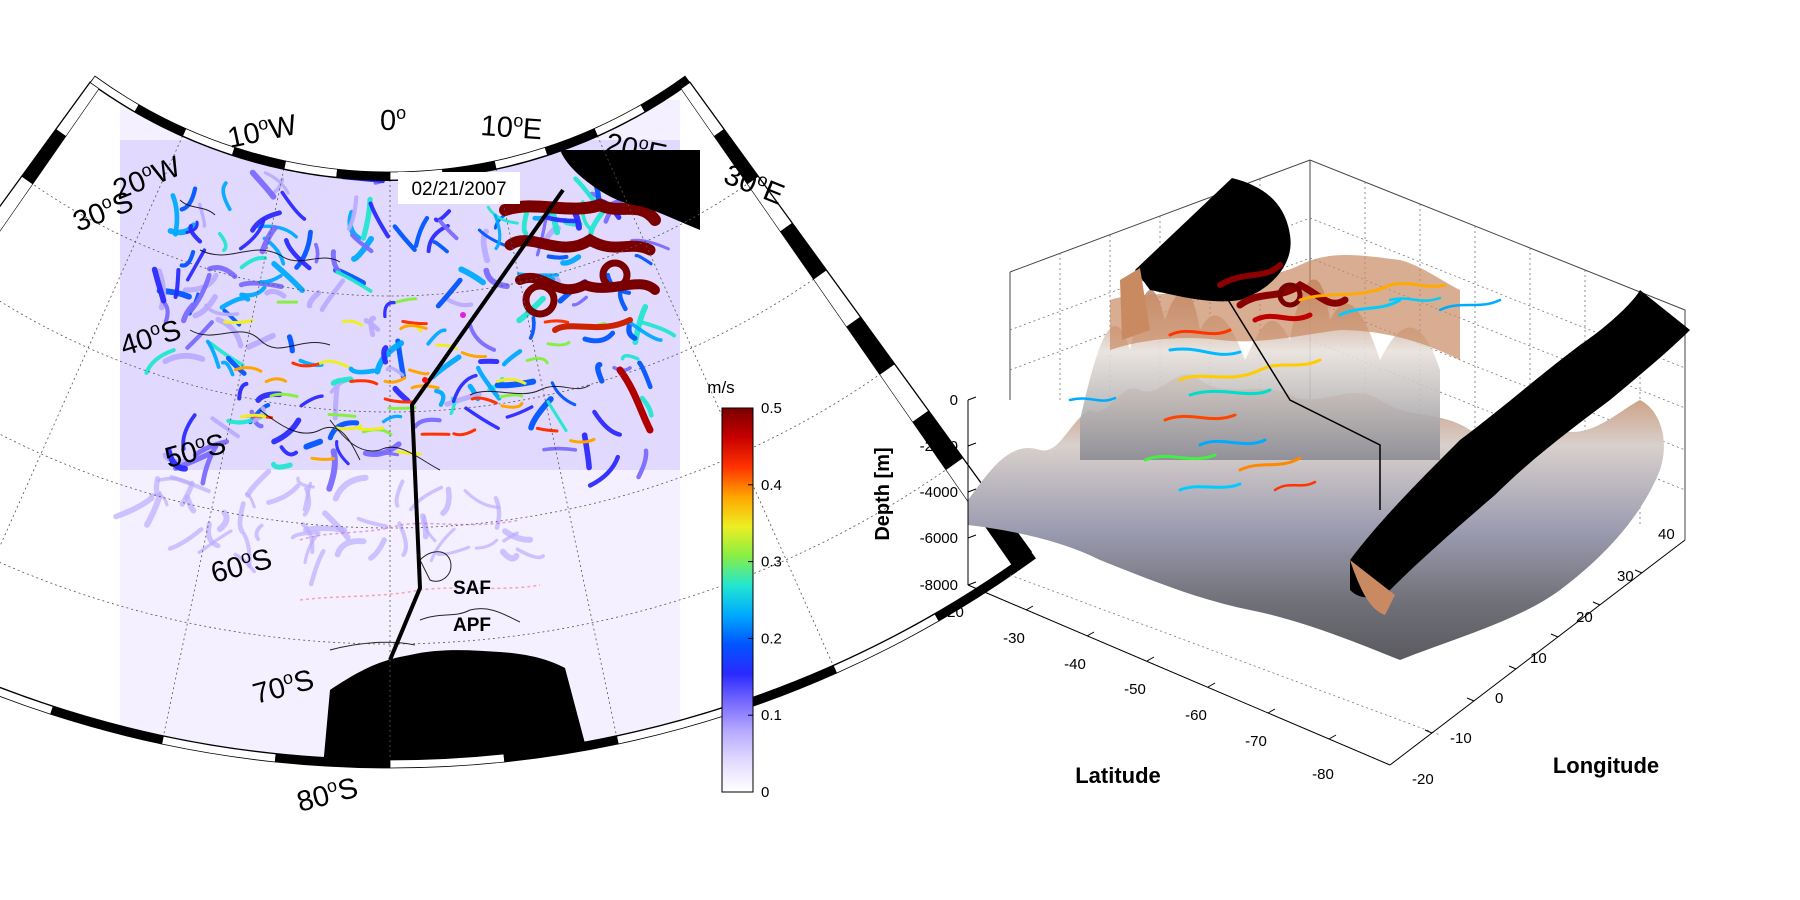 This screenshot has height=900, width=1800. Describe the element at coordinates (1499, 698) in the screenshot. I see `y-tick: 0` at that location.